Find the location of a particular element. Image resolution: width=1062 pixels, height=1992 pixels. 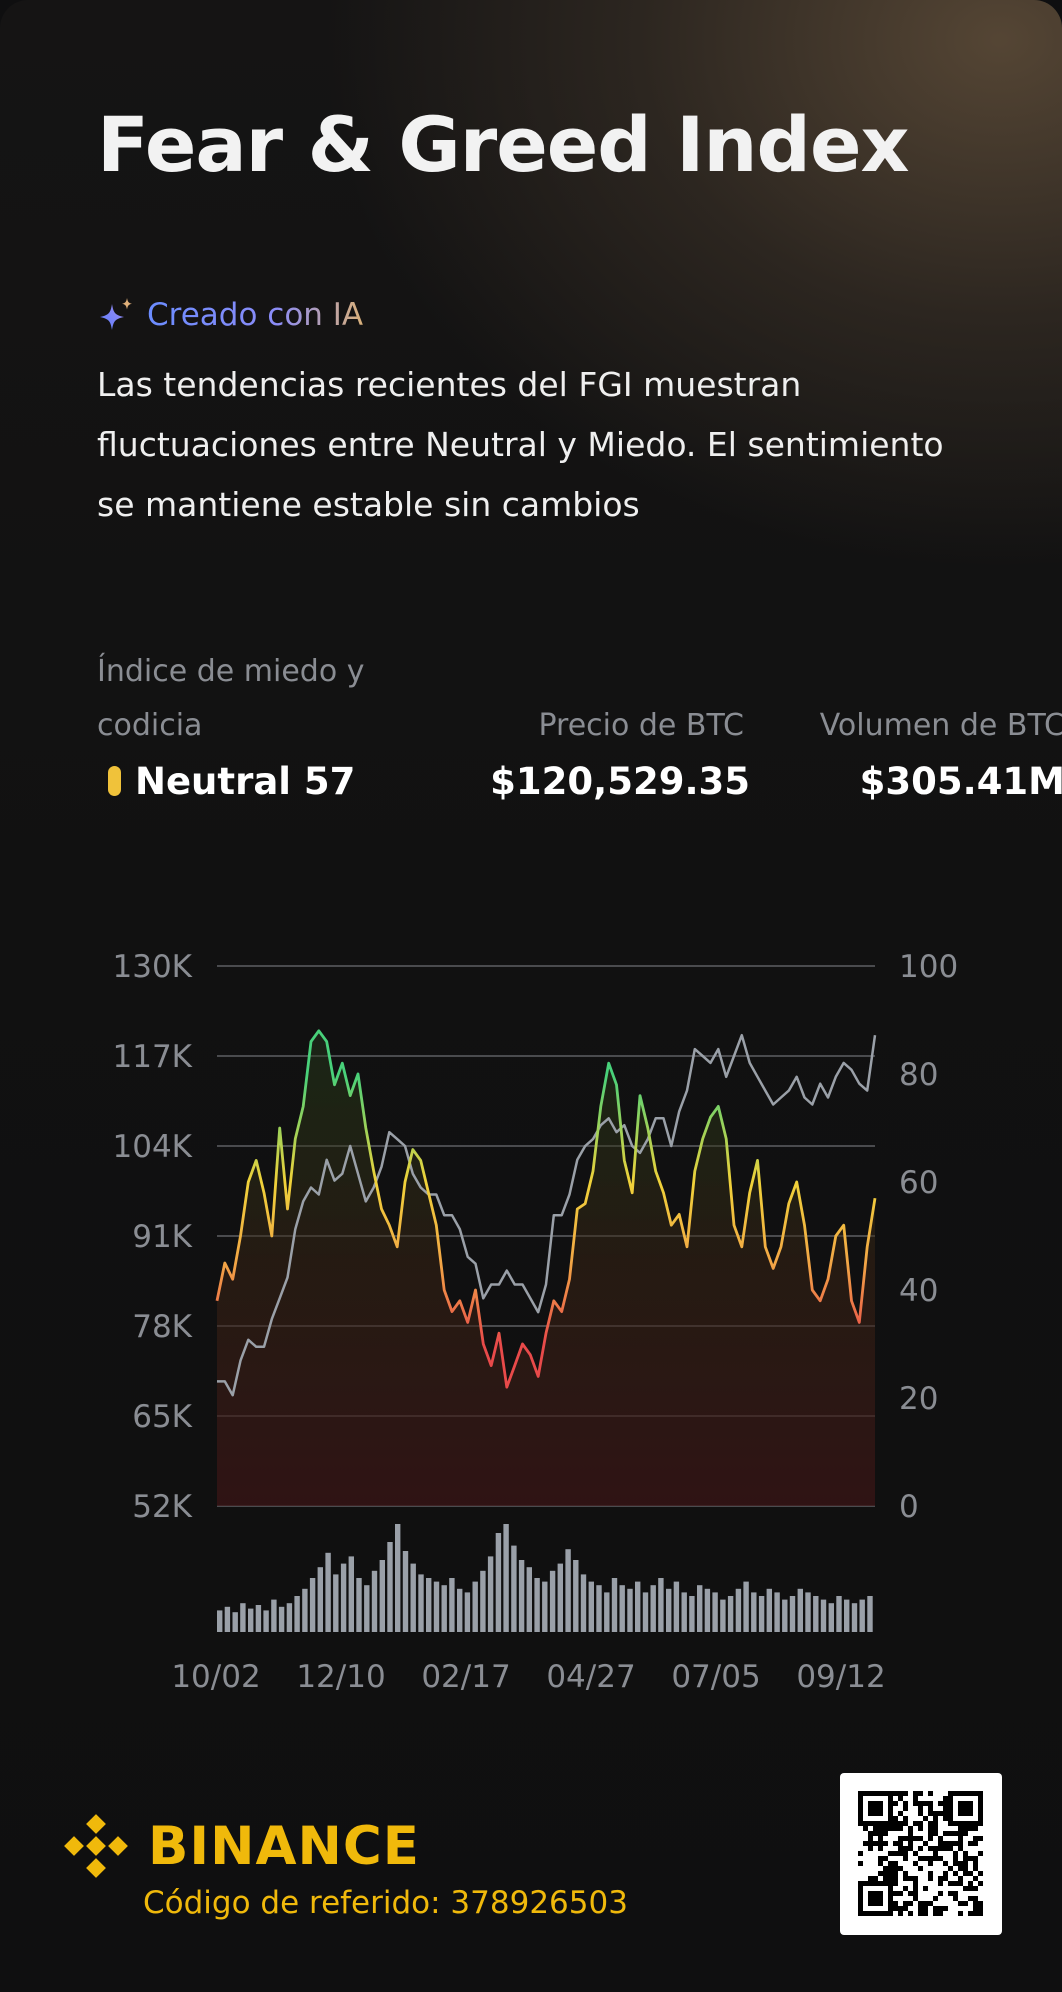

binance-logo: BINANCE is located at coordinates (239, 1846).